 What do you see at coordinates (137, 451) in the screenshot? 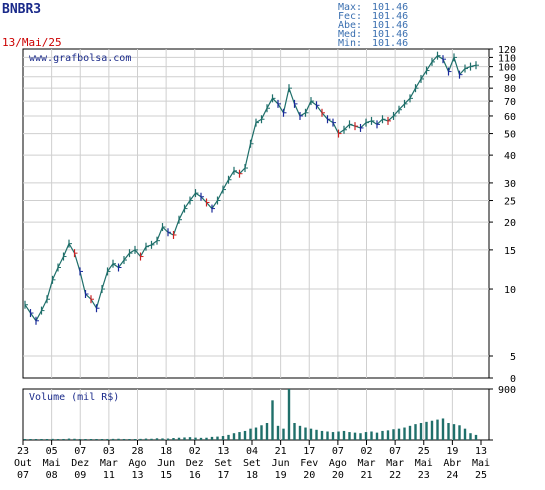
I see `x-tick-label: 28` at bounding box center [137, 451].